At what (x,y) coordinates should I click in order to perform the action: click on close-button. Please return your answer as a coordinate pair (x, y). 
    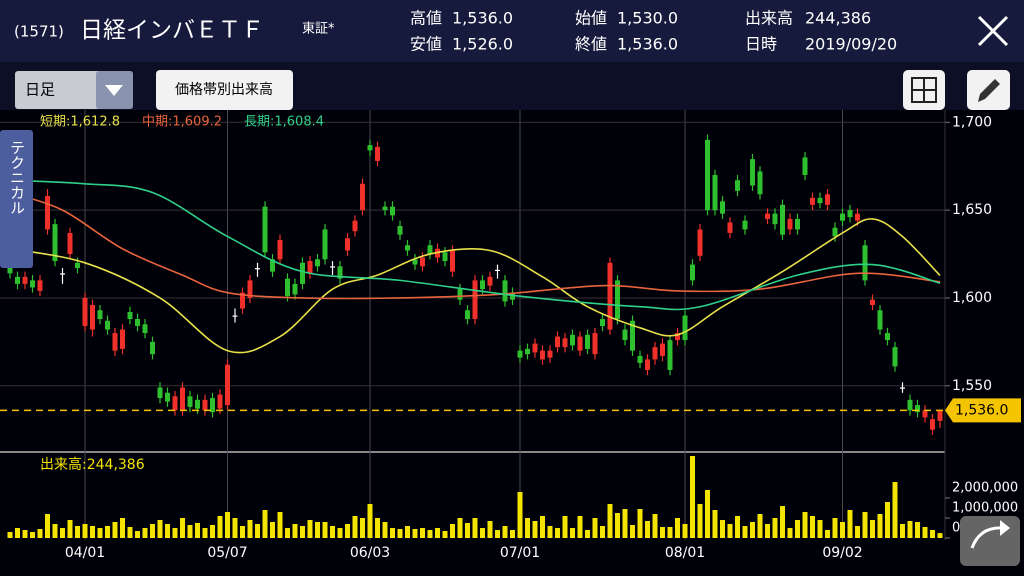
    Looking at the image, I should click on (993, 31).